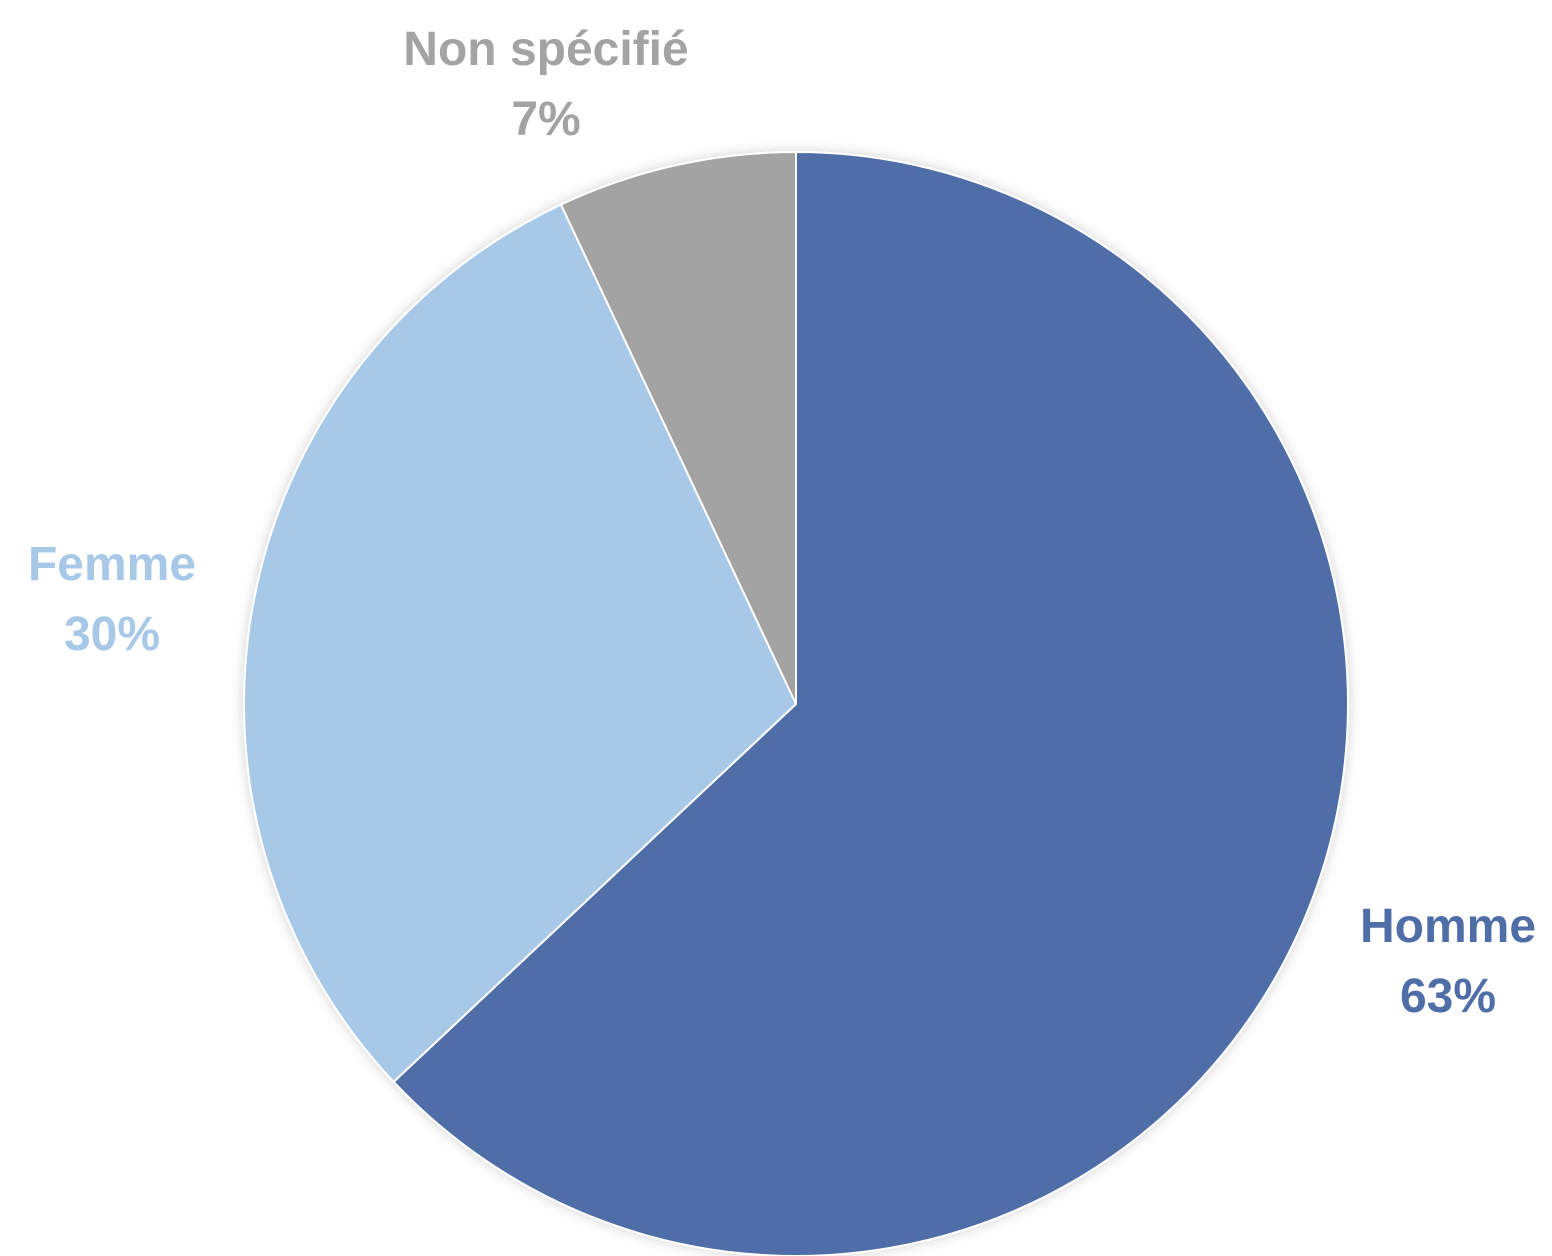 The width and height of the screenshot is (1552, 1256). What do you see at coordinates (545, 85) in the screenshot?
I see `slice-label-non-specifie: Non spécifié 7%` at bounding box center [545, 85].